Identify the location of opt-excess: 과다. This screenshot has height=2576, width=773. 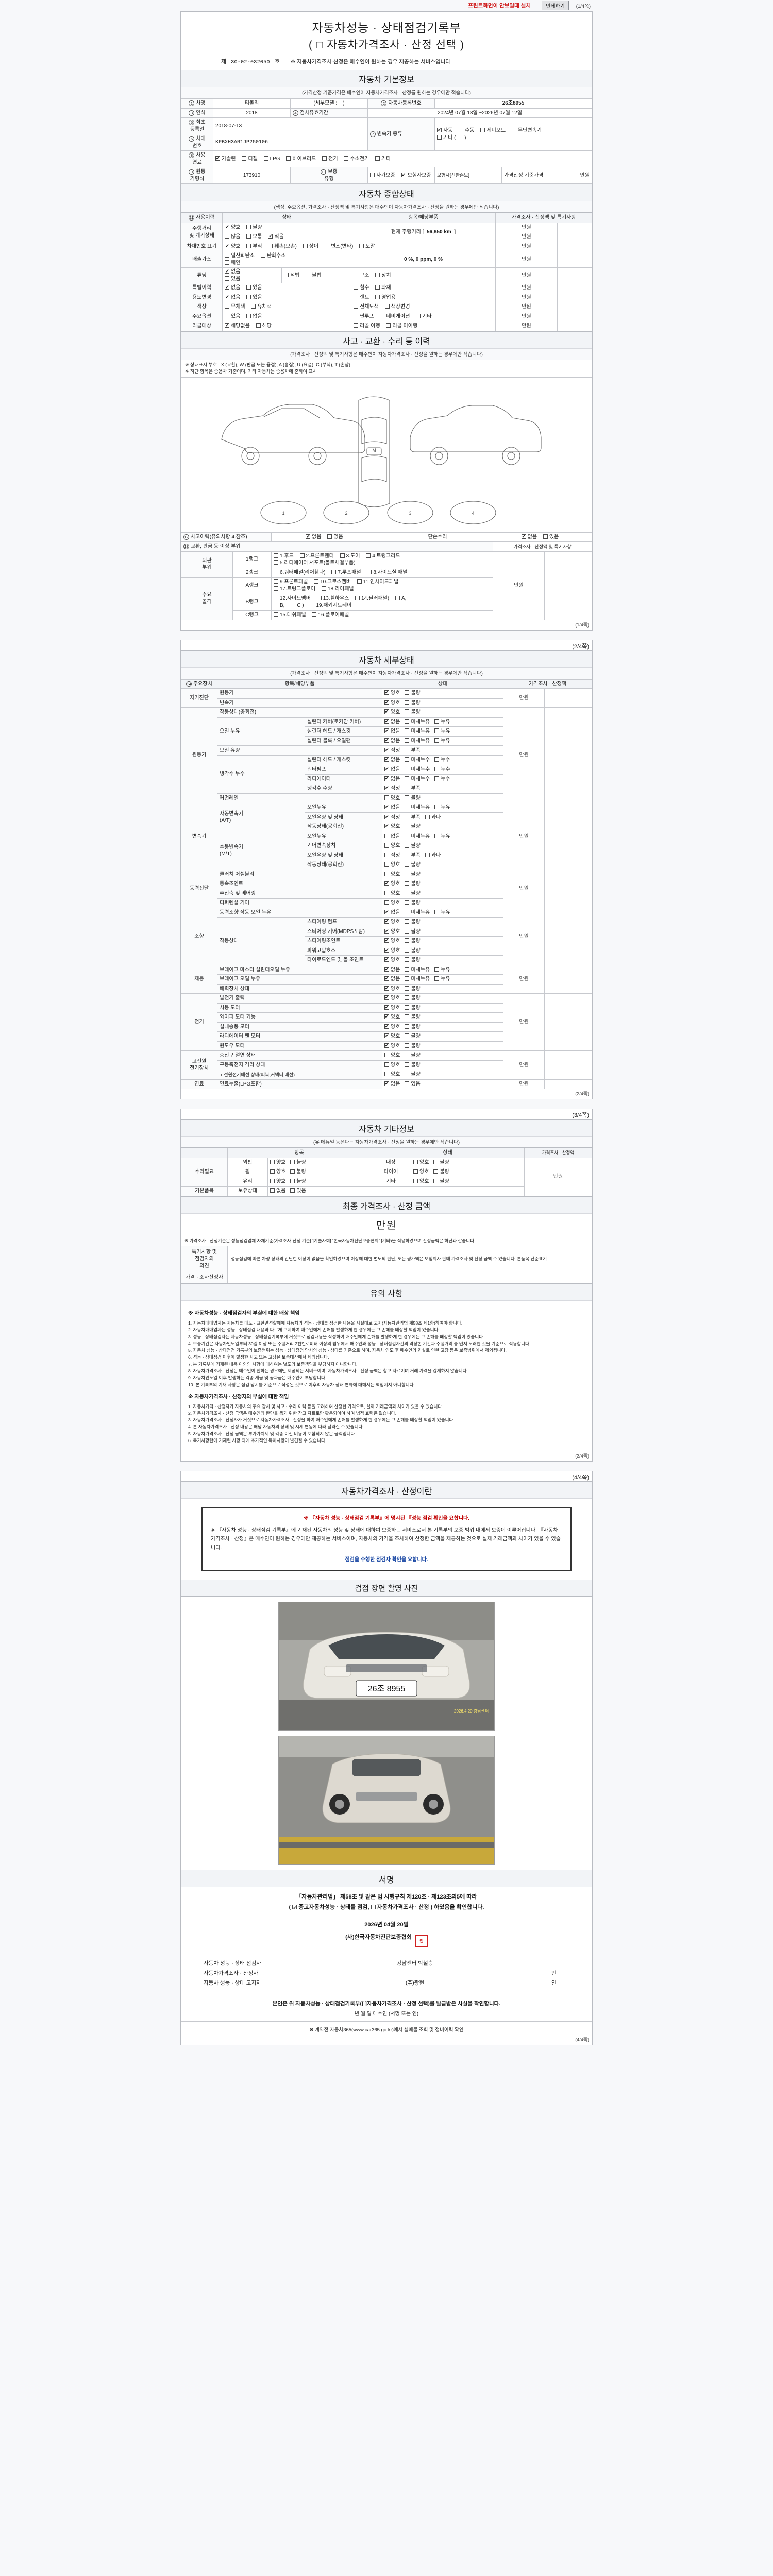
(433, 818).